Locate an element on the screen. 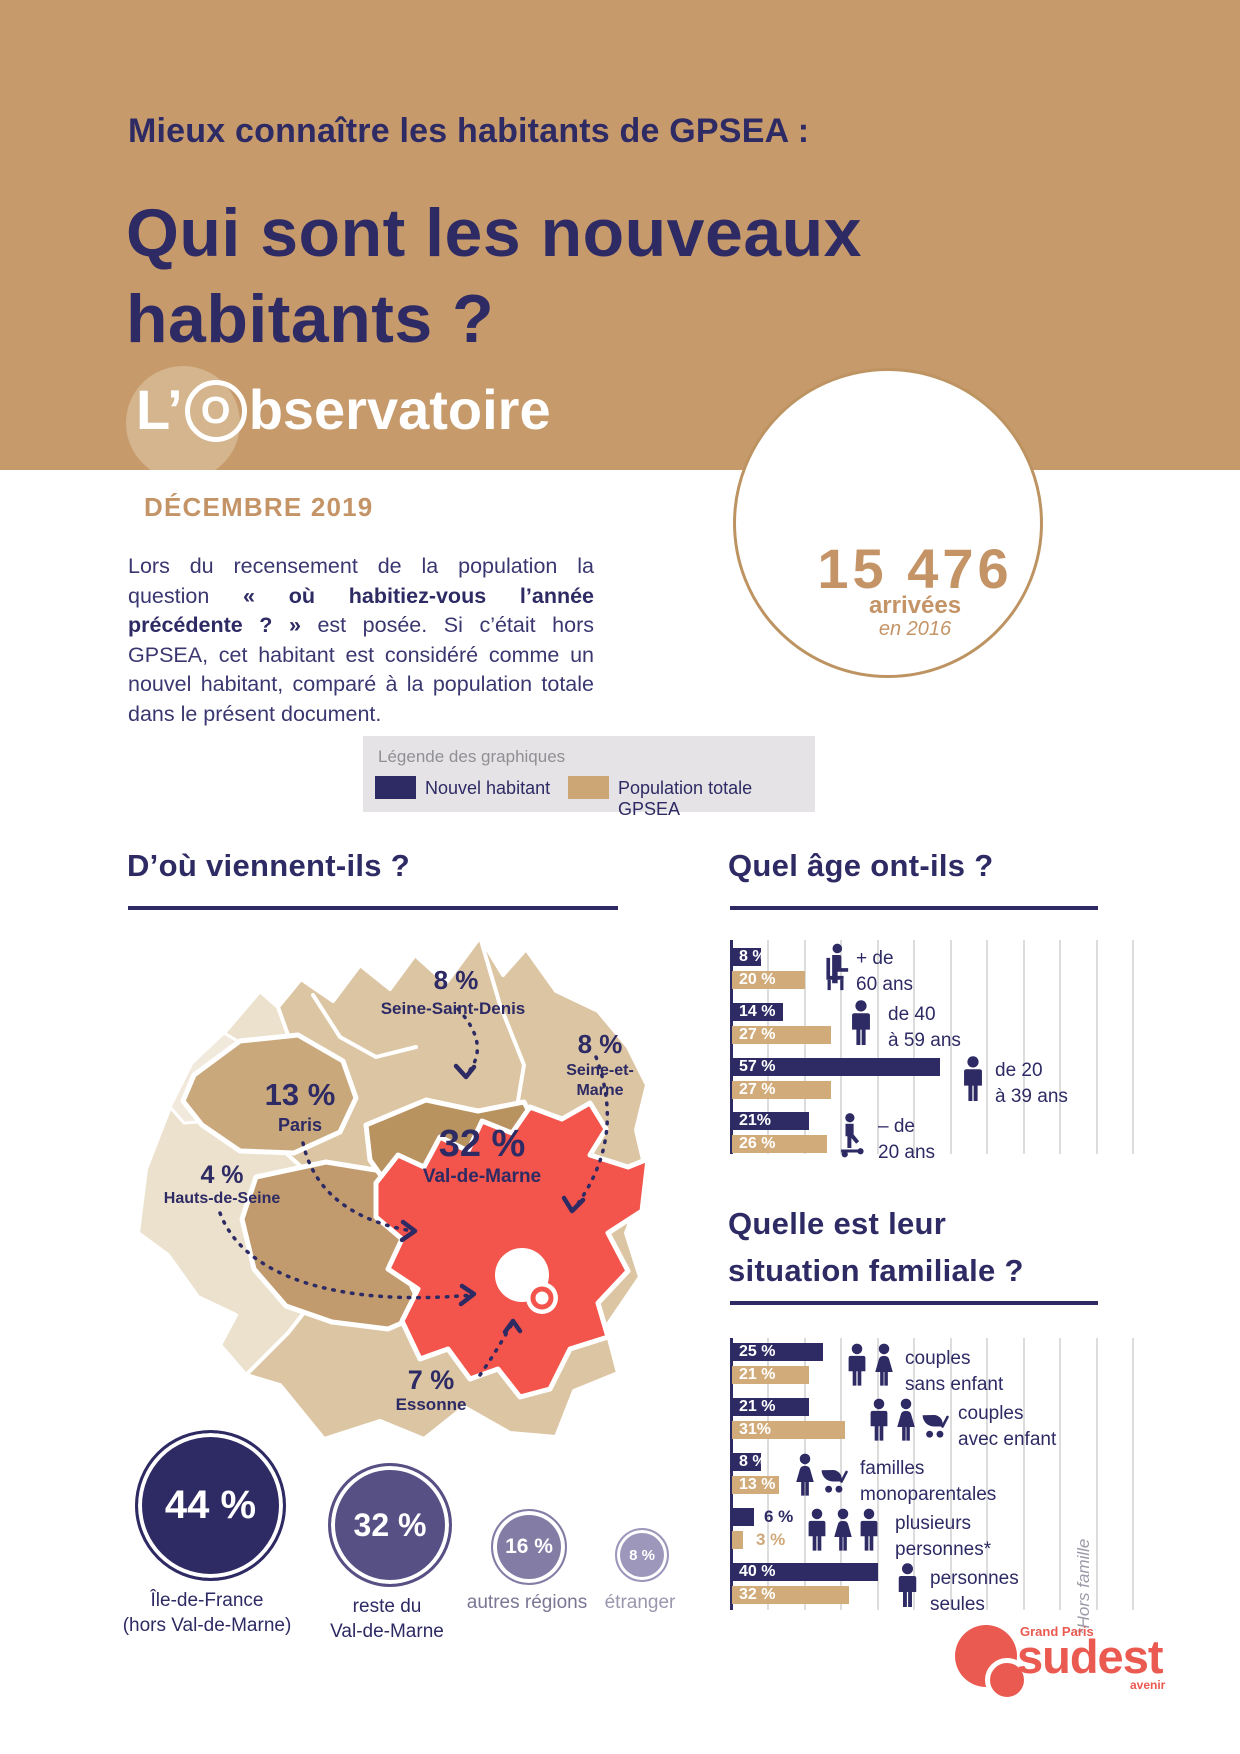  family-bar-total-4: 32 % is located at coordinates (790, 1595).